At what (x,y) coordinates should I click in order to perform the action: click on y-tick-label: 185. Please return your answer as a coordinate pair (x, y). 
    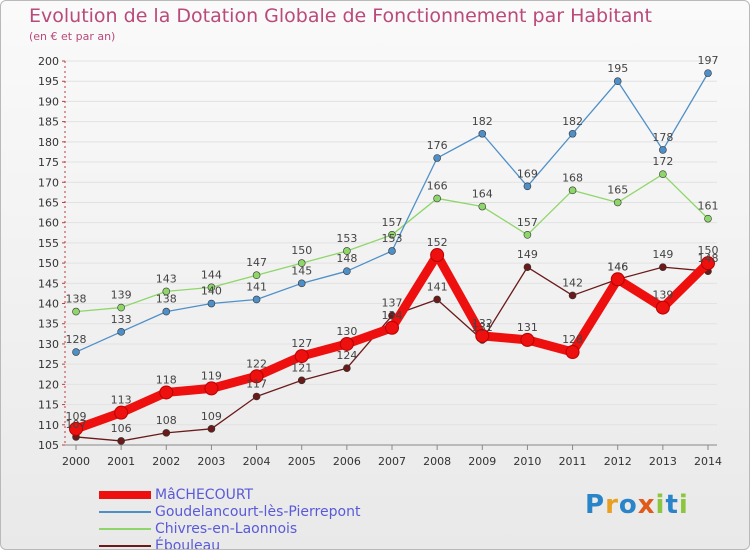
    Looking at the image, I should click on (48, 122).